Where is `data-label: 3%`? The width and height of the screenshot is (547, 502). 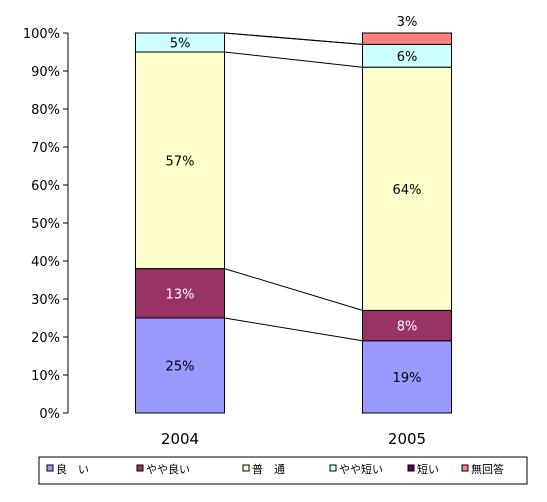 data-label: 3% is located at coordinates (407, 22).